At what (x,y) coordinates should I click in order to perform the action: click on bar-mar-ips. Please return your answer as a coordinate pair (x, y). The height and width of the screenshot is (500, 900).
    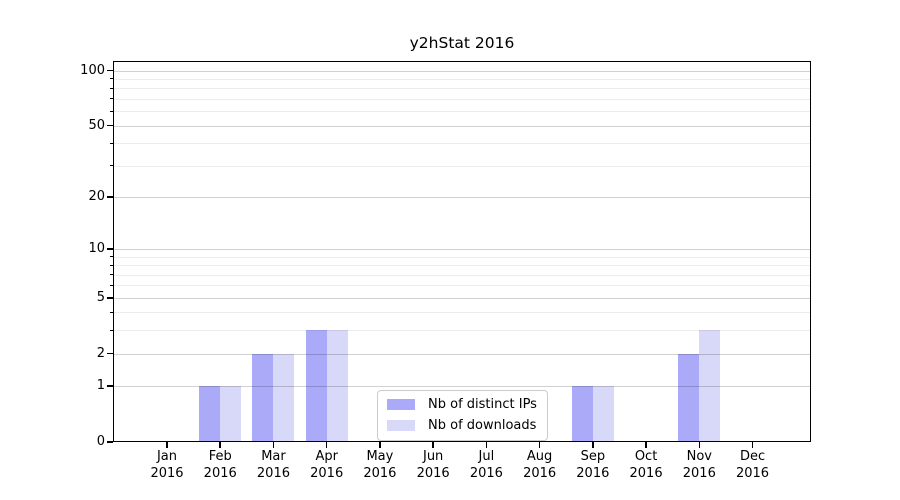
    Looking at the image, I should click on (263, 397).